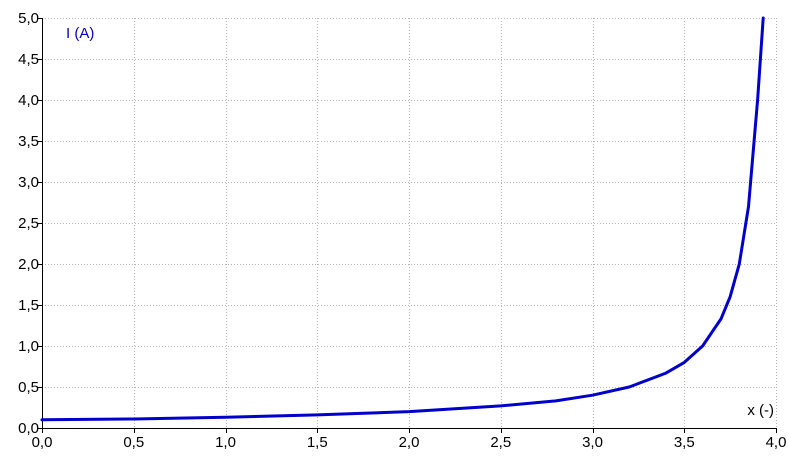 This screenshot has height=459, width=789. I want to click on y-axis-label: I (A), so click(80, 33).